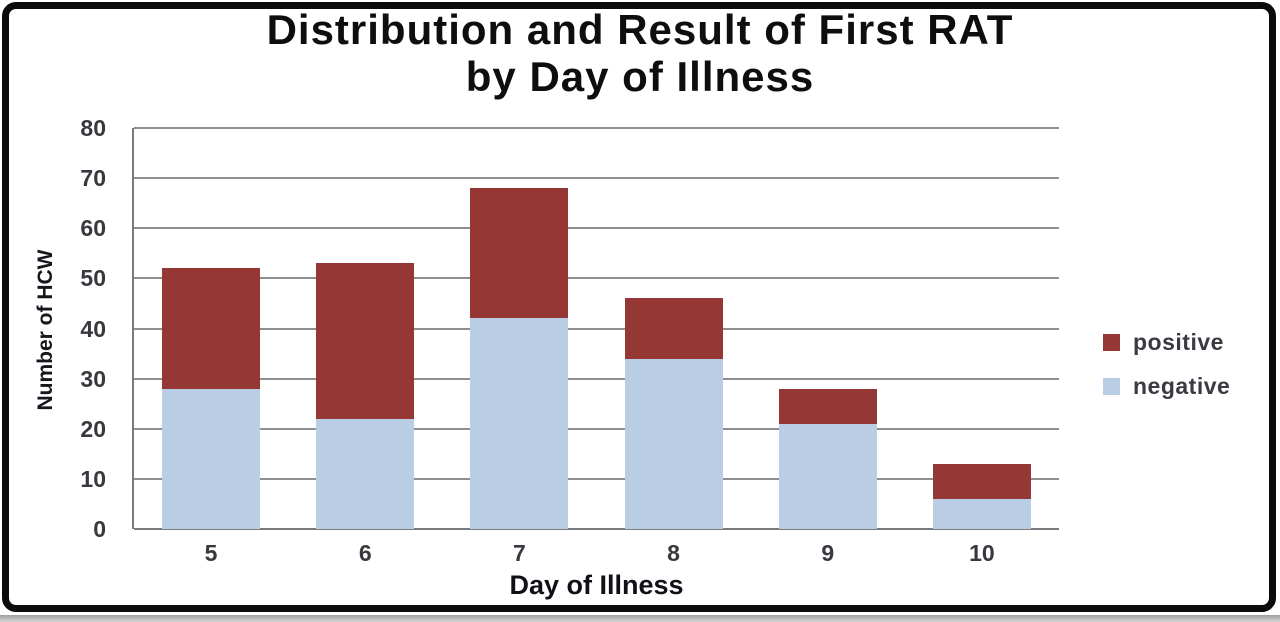  Describe the element at coordinates (133, 328) in the screenshot. I see `y-axis-line` at that location.